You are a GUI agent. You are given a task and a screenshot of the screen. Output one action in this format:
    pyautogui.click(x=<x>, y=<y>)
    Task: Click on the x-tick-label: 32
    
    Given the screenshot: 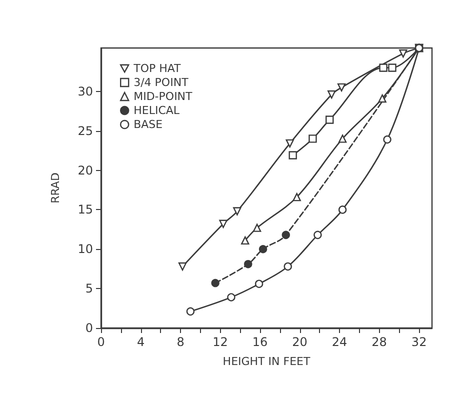 What is the action you would take?
    pyautogui.click(x=419, y=342)
    